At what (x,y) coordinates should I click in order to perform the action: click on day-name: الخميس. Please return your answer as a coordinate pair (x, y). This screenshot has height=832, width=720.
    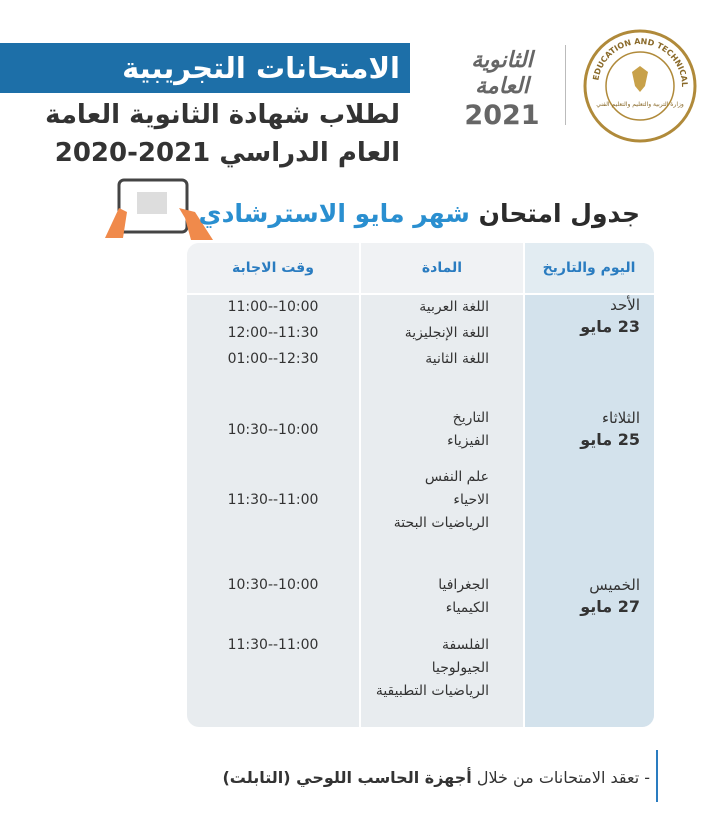
    Looking at the image, I should click on (614, 585).